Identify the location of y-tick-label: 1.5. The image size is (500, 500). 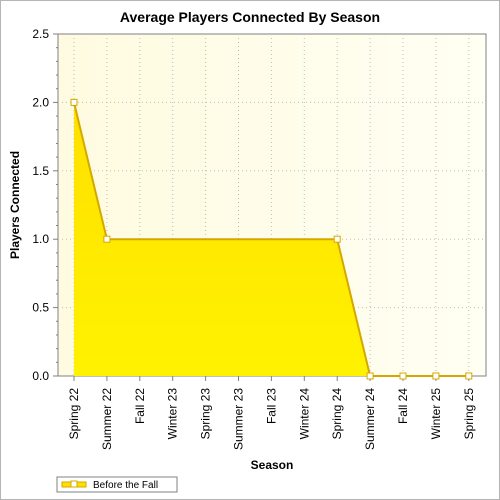
(40, 171).